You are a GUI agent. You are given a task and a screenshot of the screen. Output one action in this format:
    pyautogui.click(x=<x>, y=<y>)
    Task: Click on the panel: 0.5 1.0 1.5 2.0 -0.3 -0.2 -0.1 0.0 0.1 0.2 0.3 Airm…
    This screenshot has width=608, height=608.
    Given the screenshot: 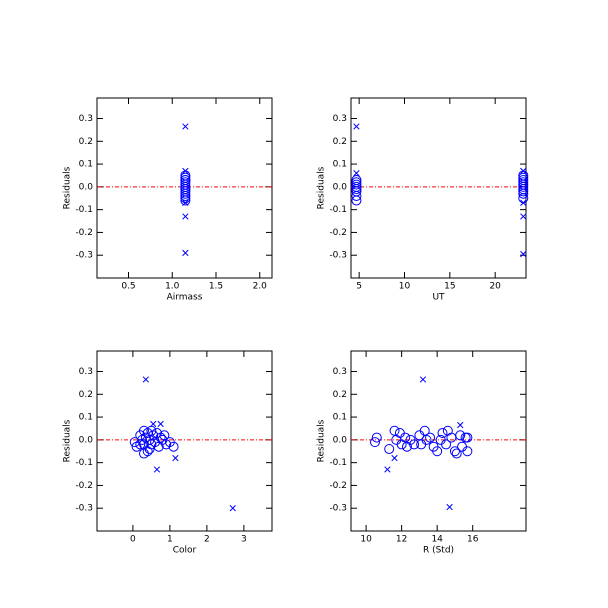 What is the action you would take?
    pyautogui.click(x=168, y=200)
    